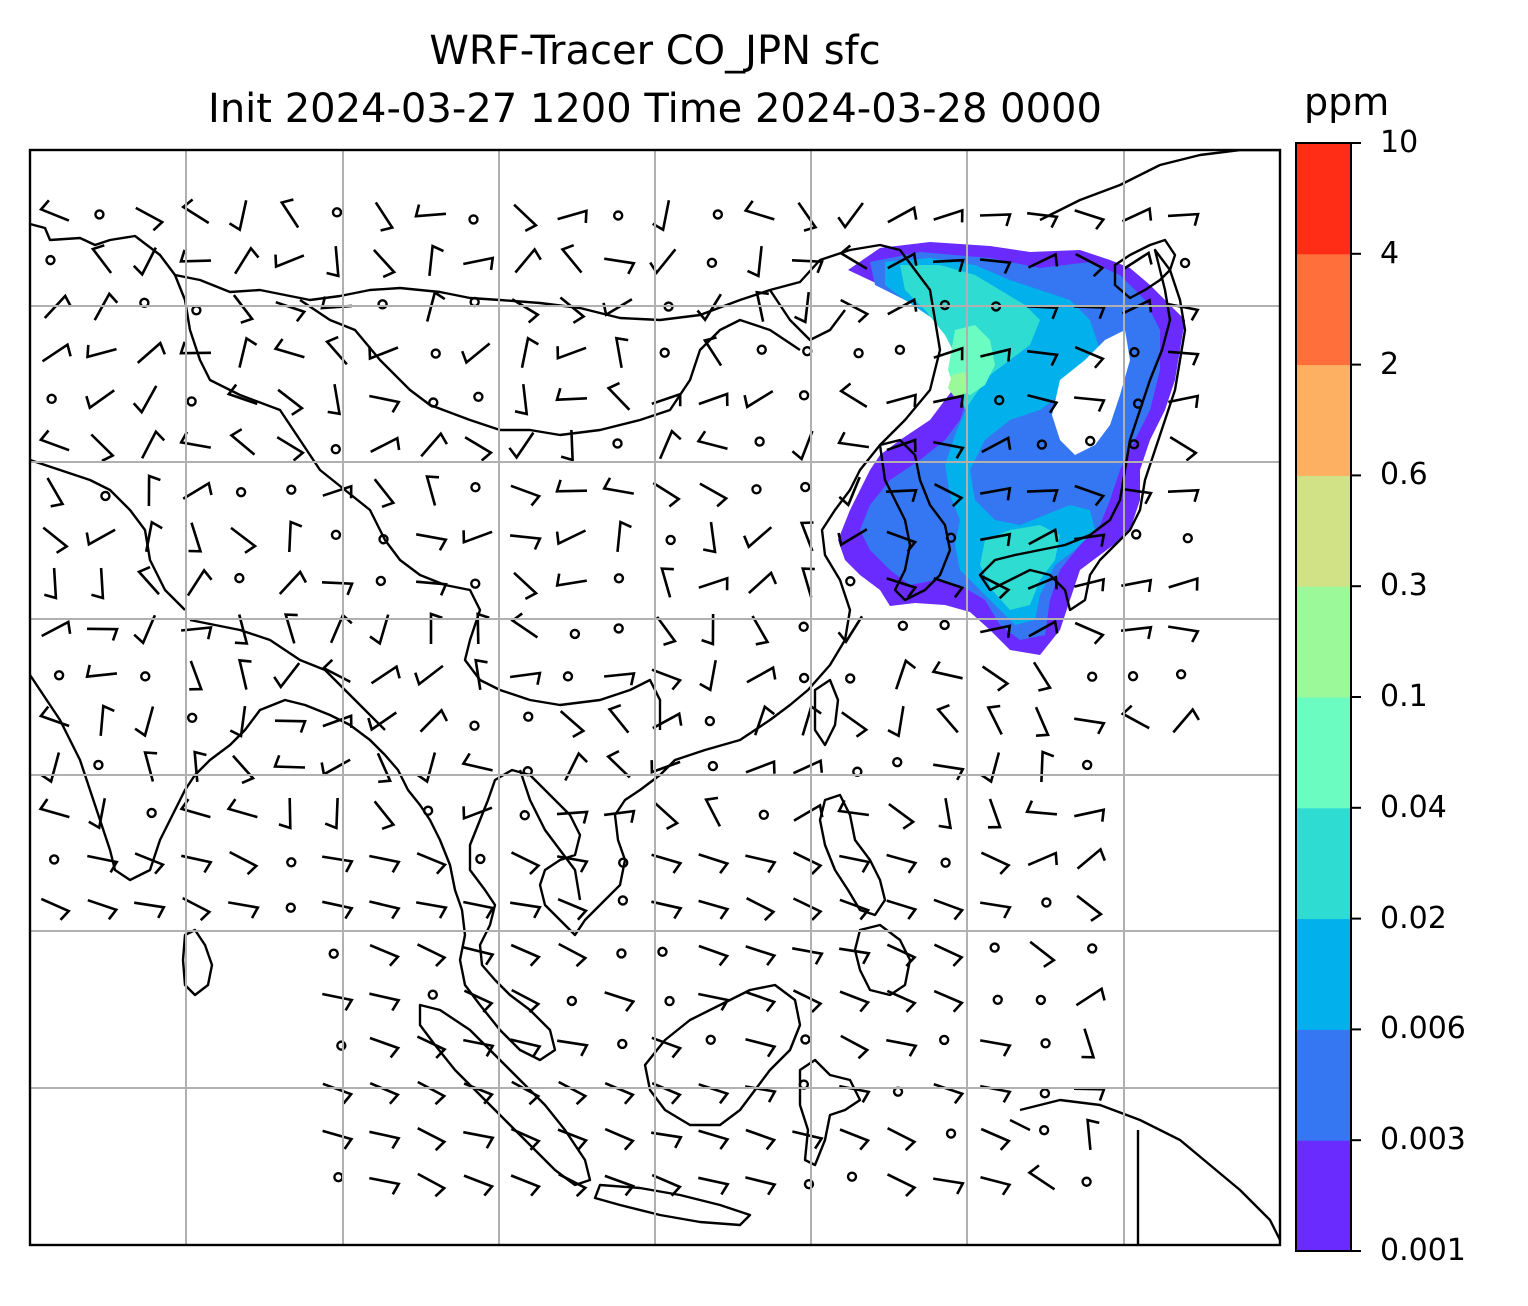 Image resolution: width=1528 pixels, height=1306 pixels. I want to click on plume-level-0.1, so click(958, 385).